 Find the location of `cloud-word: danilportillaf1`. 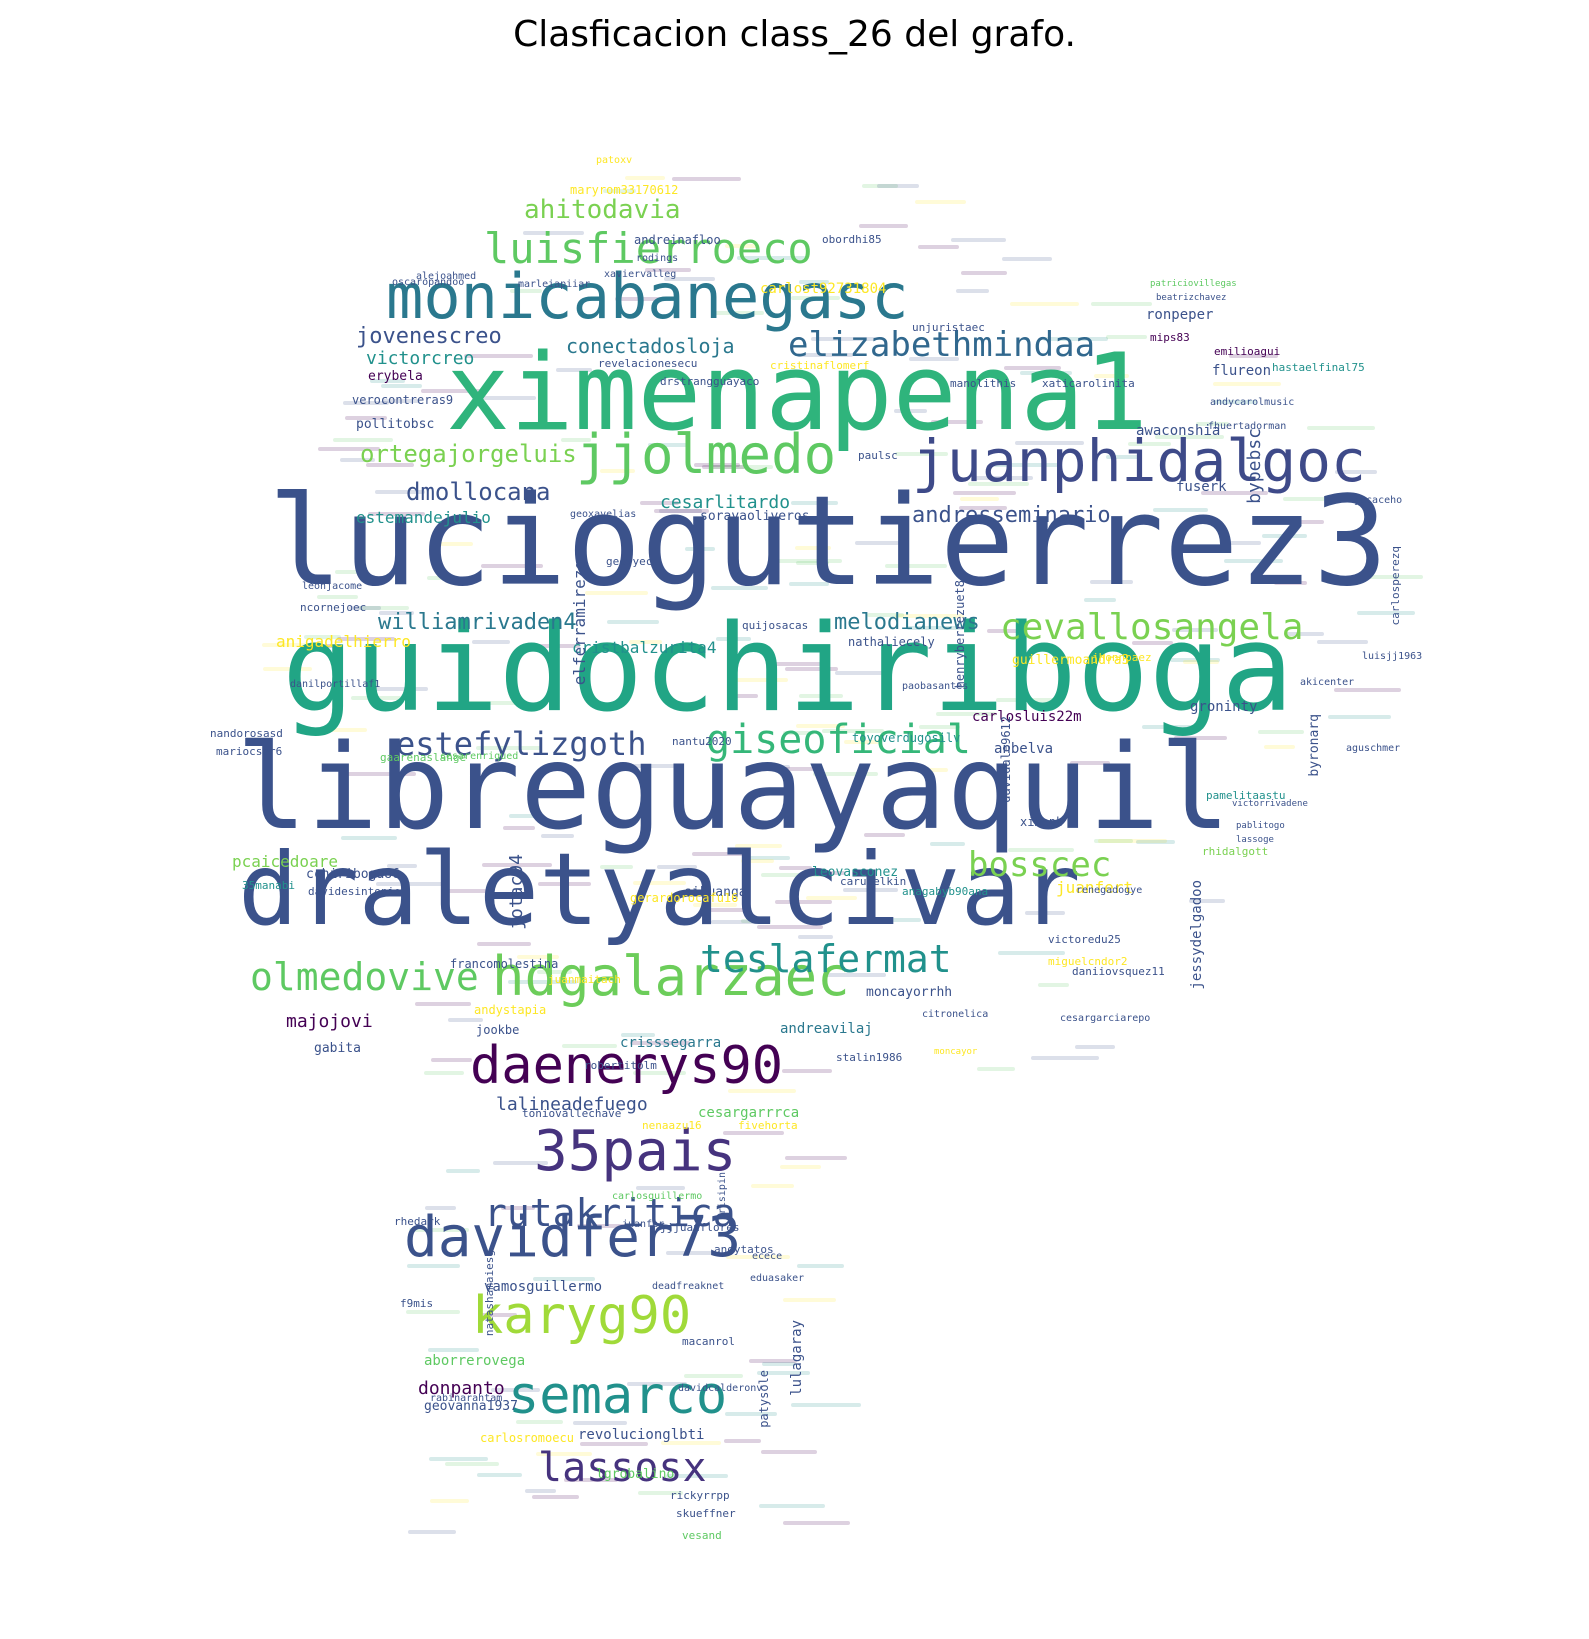

cloud-word: danilportillaf1 is located at coordinates (335, 684).